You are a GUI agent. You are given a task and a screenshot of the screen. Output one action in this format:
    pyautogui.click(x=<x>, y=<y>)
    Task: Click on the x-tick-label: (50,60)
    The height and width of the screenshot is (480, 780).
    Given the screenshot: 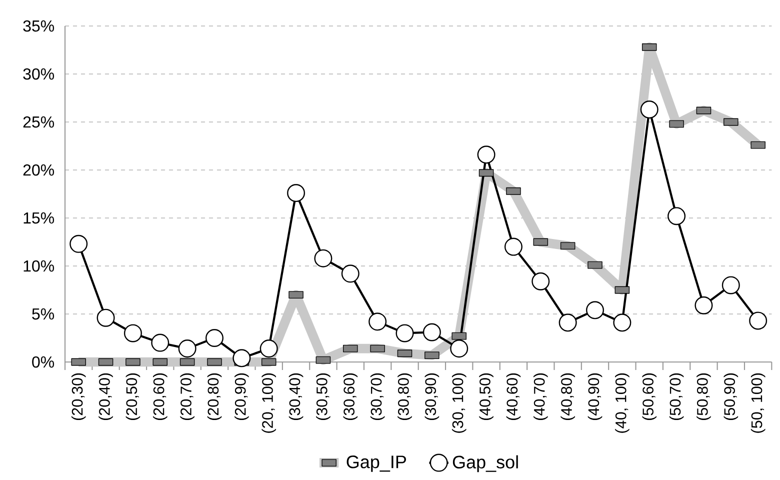 What is the action you would take?
    pyautogui.click(x=649, y=396)
    